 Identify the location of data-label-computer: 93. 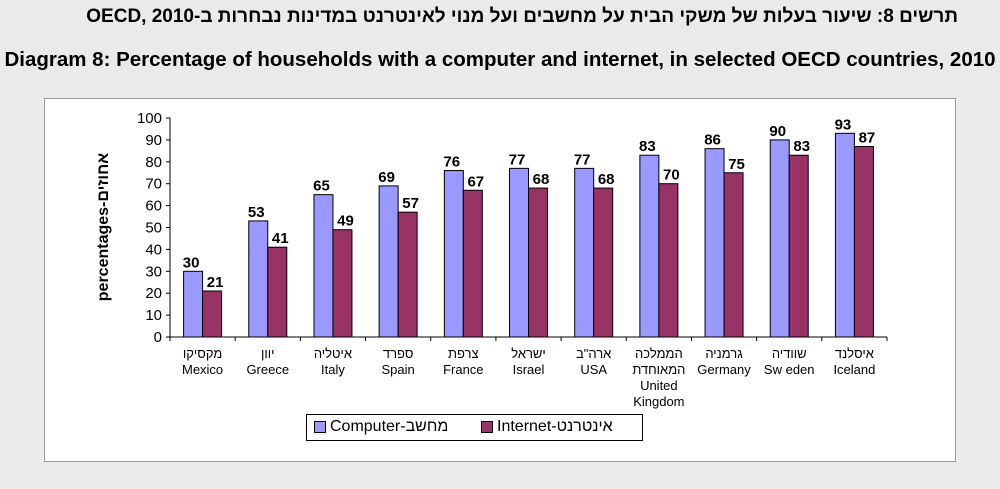
(843, 124).